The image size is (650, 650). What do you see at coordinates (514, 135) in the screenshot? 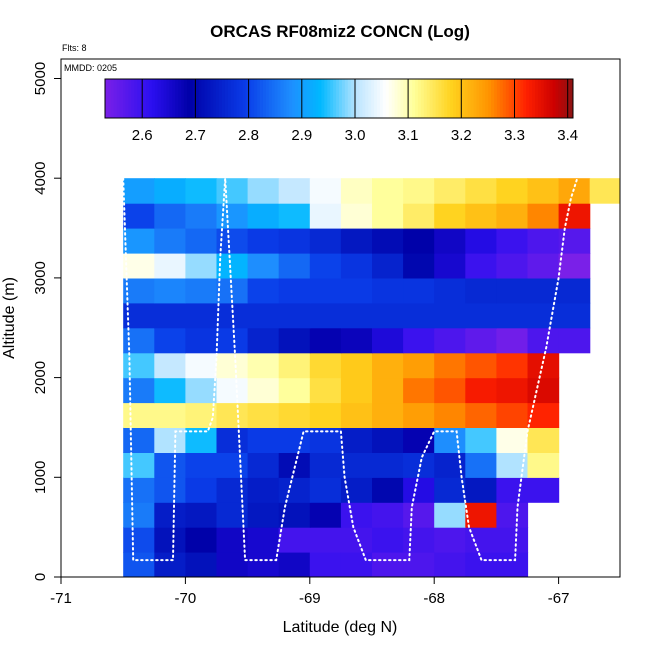
I see `colorbar-tick-label: 3.3` at bounding box center [514, 135].